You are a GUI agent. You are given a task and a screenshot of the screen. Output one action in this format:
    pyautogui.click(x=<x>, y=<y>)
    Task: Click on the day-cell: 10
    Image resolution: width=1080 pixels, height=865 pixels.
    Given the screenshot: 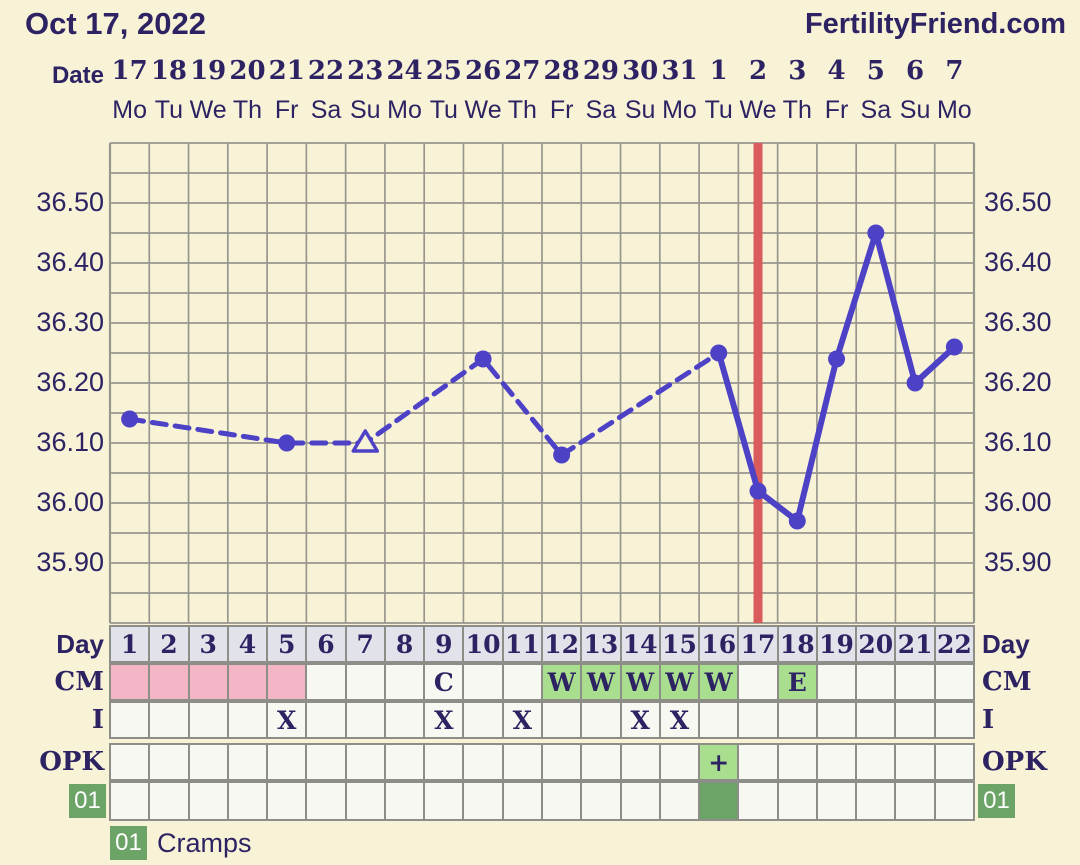 What is the action you would take?
    pyautogui.click(x=483, y=644)
    